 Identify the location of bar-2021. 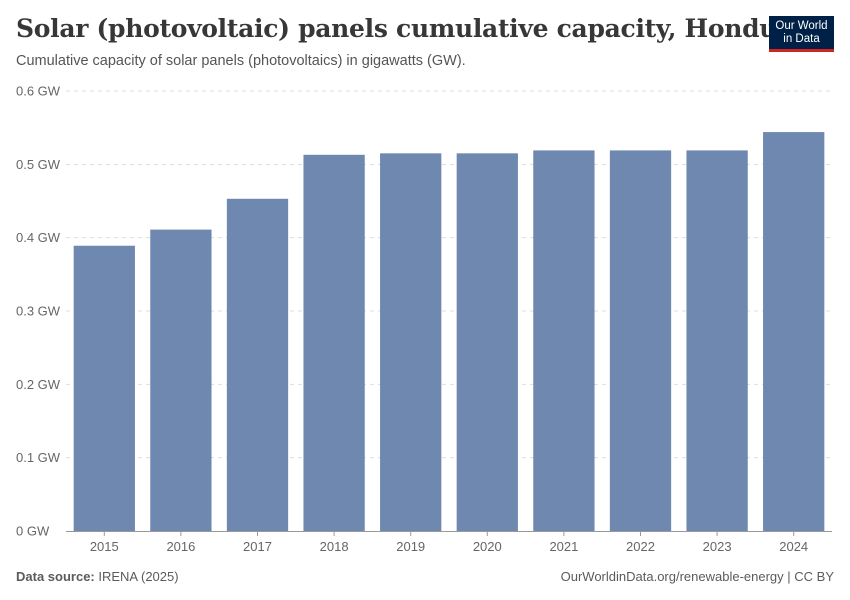
(564, 340).